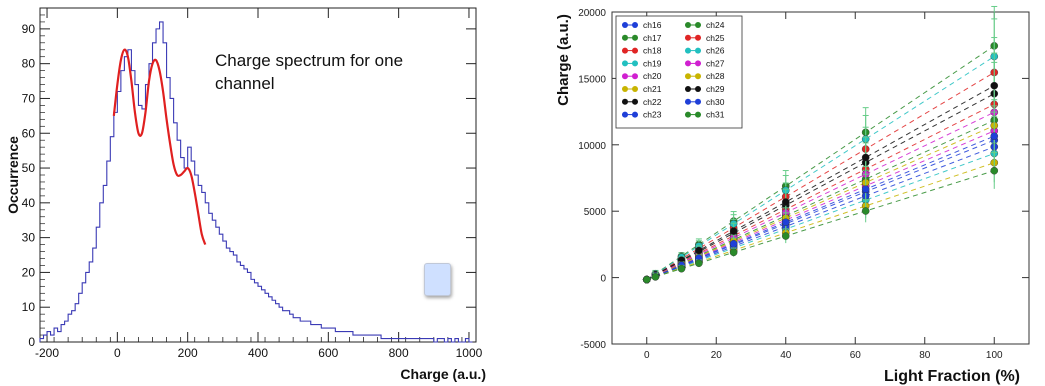 Image resolution: width=1045 pixels, height=386 pixels. What do you see at coordinates (652, 63) in the screenshot?
I see `legend-label-ch19: ch19` at bounding box center [652, 63].